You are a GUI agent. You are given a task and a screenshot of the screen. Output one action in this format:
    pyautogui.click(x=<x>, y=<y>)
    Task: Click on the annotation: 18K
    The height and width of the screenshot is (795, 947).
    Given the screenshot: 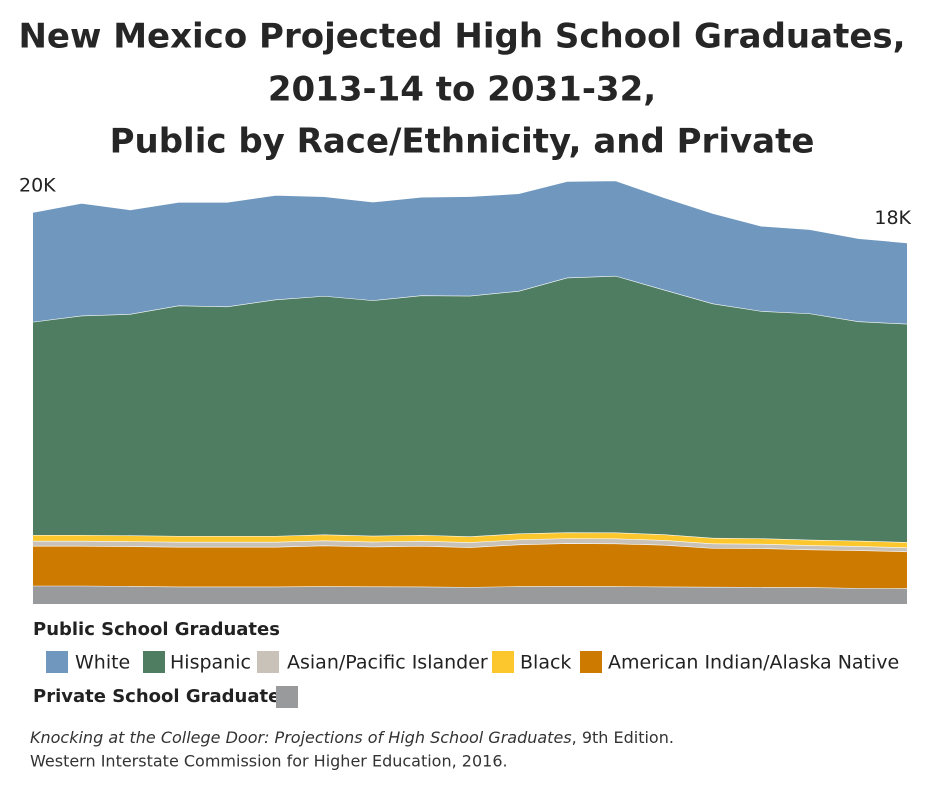 What is the action you would take?
    pyautogui.click(x=892, y=218)
    